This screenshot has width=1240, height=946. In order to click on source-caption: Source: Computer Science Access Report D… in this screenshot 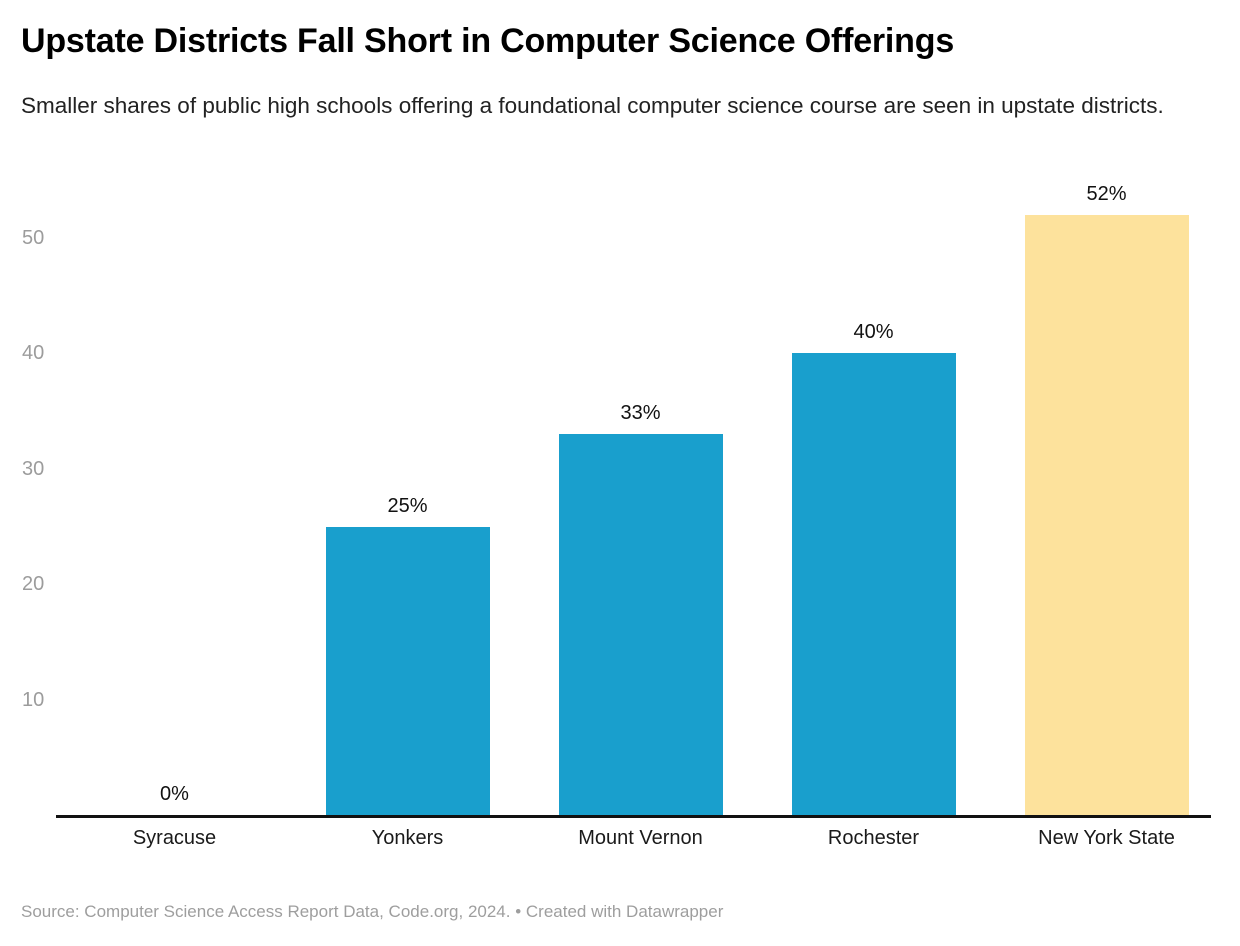, I will do `click(372, 911)`.